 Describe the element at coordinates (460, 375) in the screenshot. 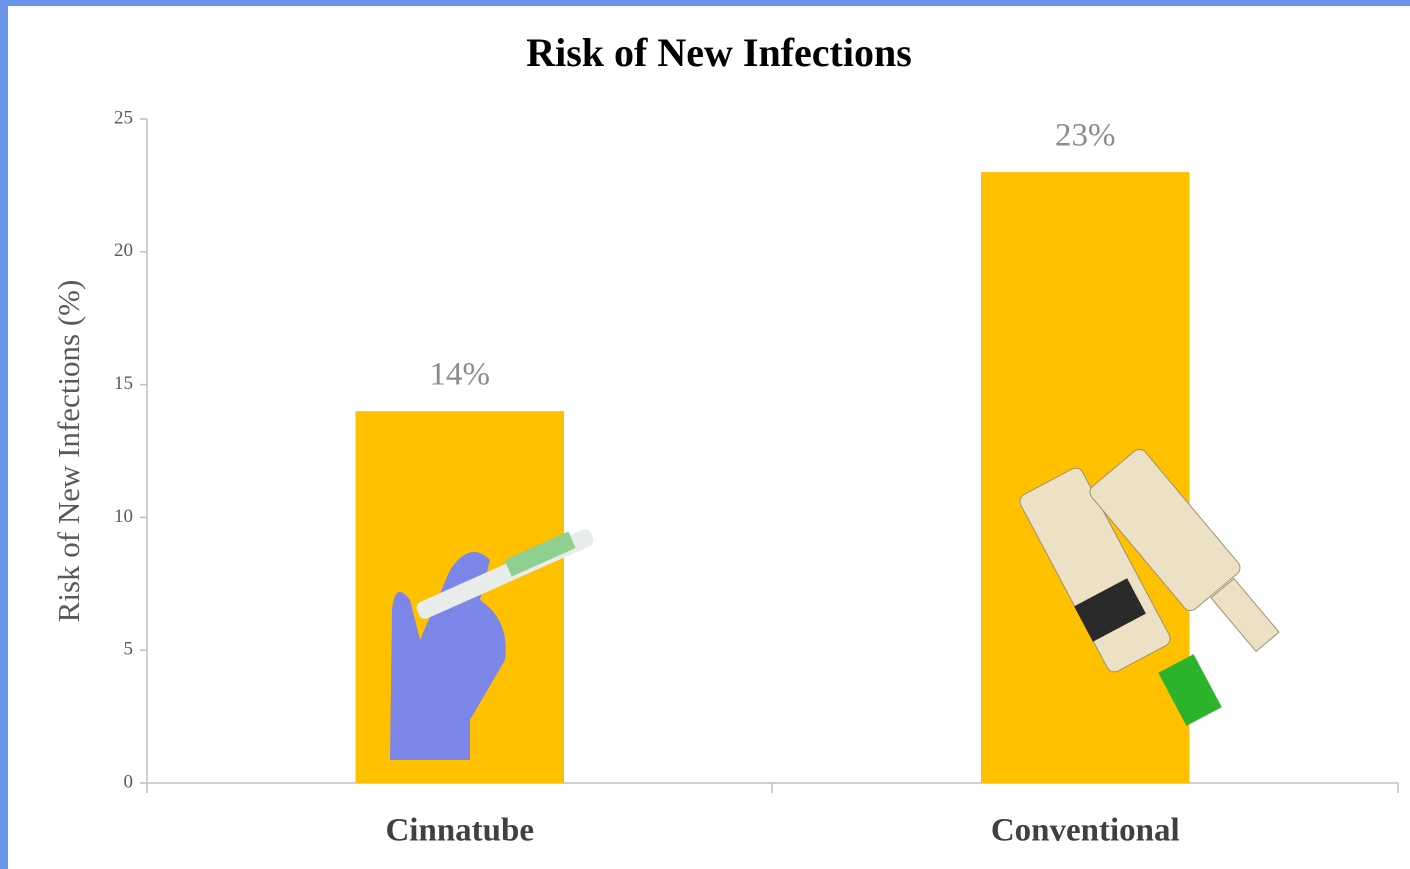

I see `value-label: 14%` at that location.